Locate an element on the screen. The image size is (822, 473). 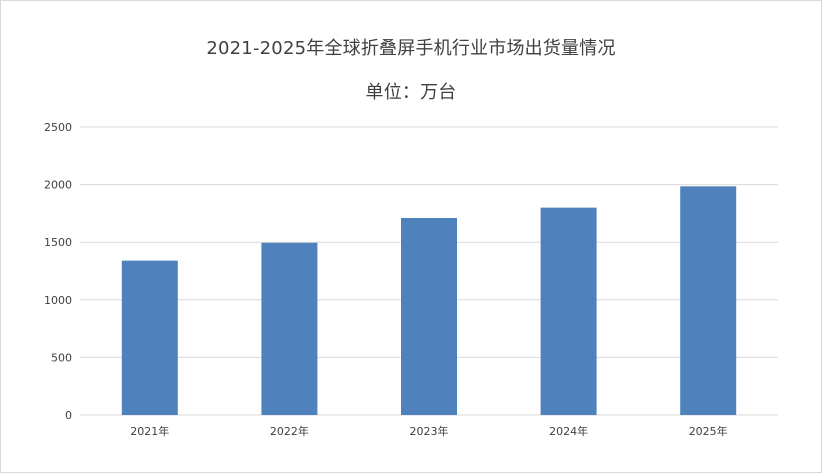
y-tick-label: 0 is located at coordinates (68, 415).